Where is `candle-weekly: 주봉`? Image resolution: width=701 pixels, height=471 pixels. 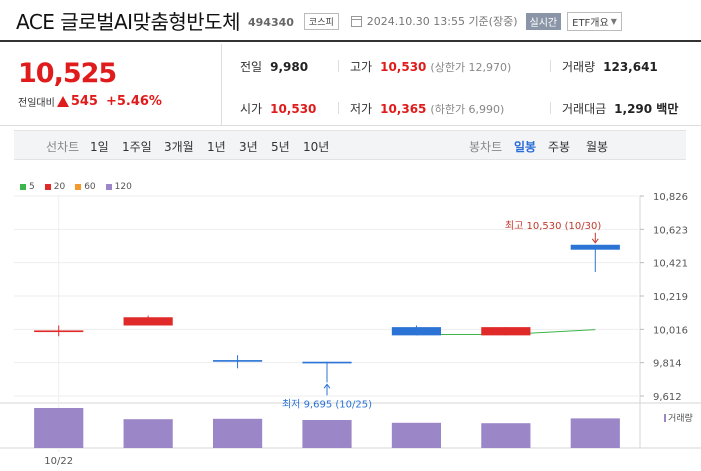 candle-weekly: 주봉 is located at coordinates (559, 147).